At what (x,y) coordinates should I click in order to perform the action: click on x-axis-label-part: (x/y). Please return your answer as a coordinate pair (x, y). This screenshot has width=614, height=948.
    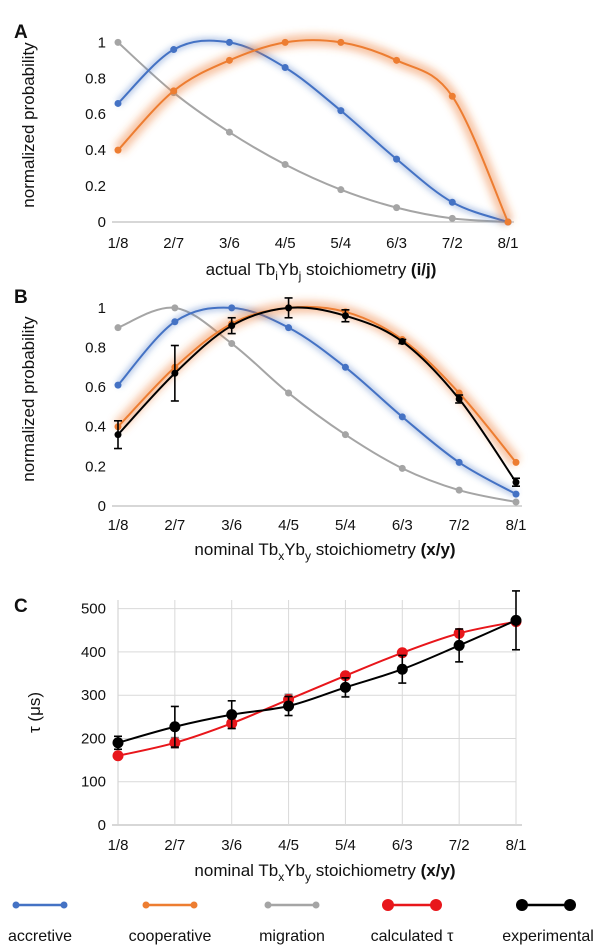
    Looking at the image, I should click on (438, 549).